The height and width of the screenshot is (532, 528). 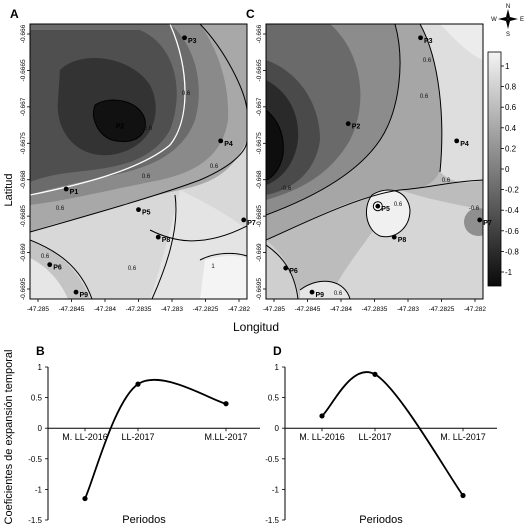 I want to click on colorbar-tick-label: -1, so click(x=509, y=272).